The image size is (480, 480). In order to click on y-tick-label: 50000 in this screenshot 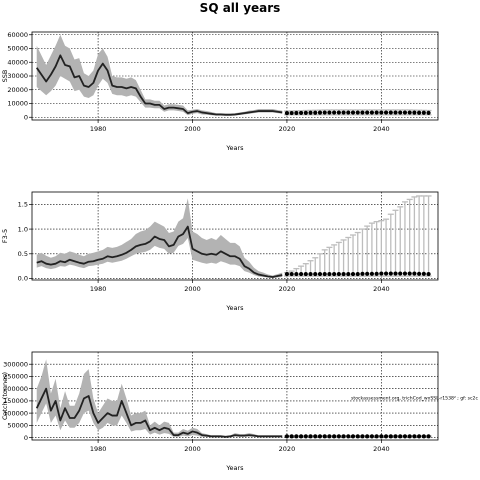, I will do `click(17, 49)`.